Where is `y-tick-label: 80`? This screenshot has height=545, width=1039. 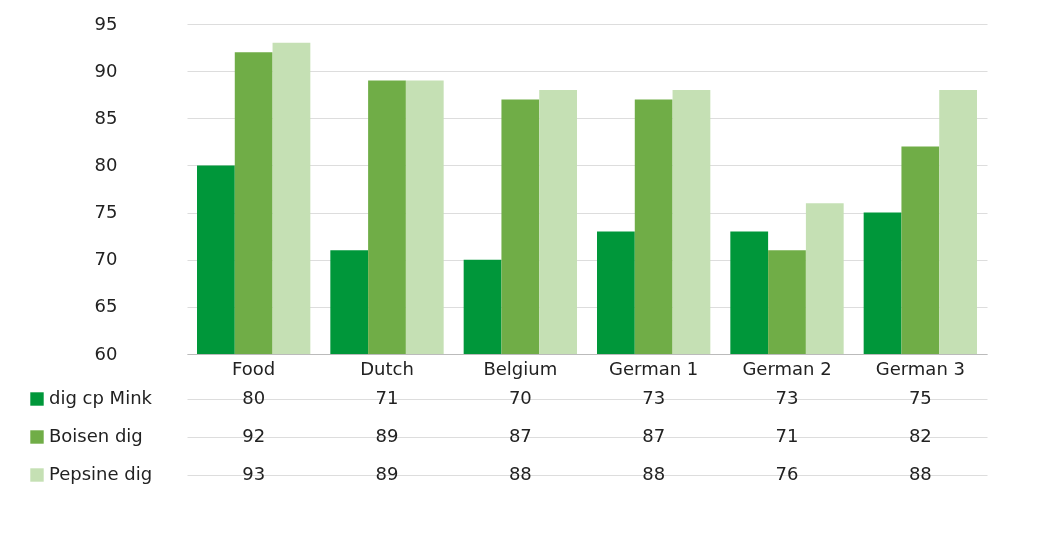
y-tick-label: 80 is located at coordinates (106, 164).